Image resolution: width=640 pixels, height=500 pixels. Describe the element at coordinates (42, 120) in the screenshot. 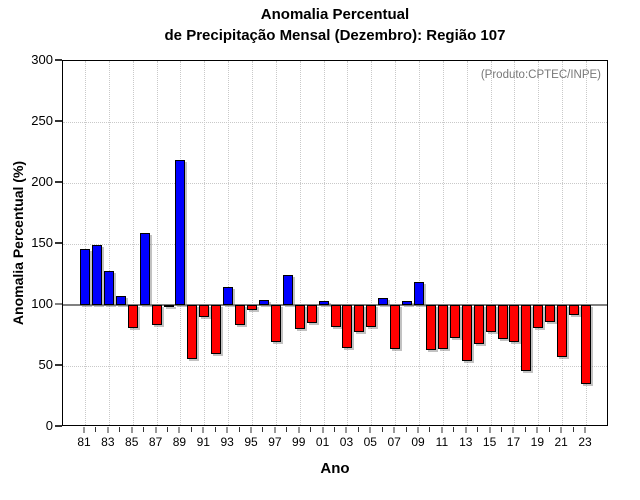

I see `y-tick-label-250: 250` at that location.